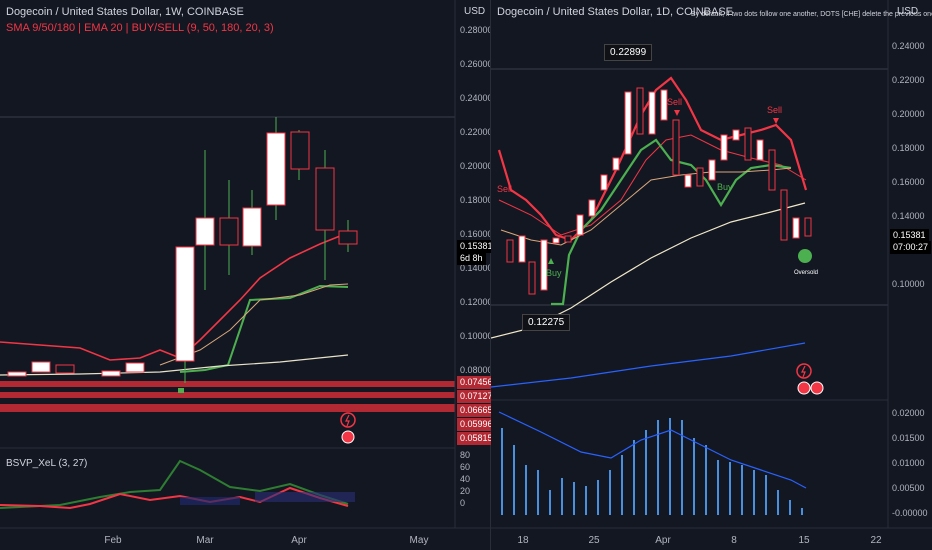  I want to click on countdown-badge: 6d 8h, so click(471, 258).